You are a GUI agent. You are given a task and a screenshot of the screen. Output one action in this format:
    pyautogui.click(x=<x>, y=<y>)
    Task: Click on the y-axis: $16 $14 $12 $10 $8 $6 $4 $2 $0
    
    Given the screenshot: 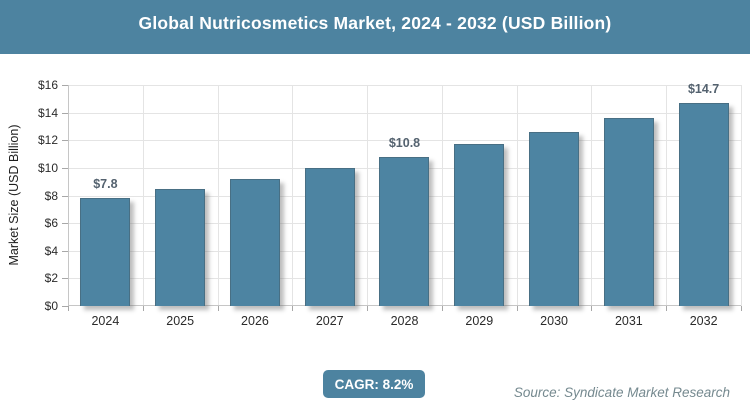 What is the action you would take?
    pyautogui.click(x=34, y=195)
    